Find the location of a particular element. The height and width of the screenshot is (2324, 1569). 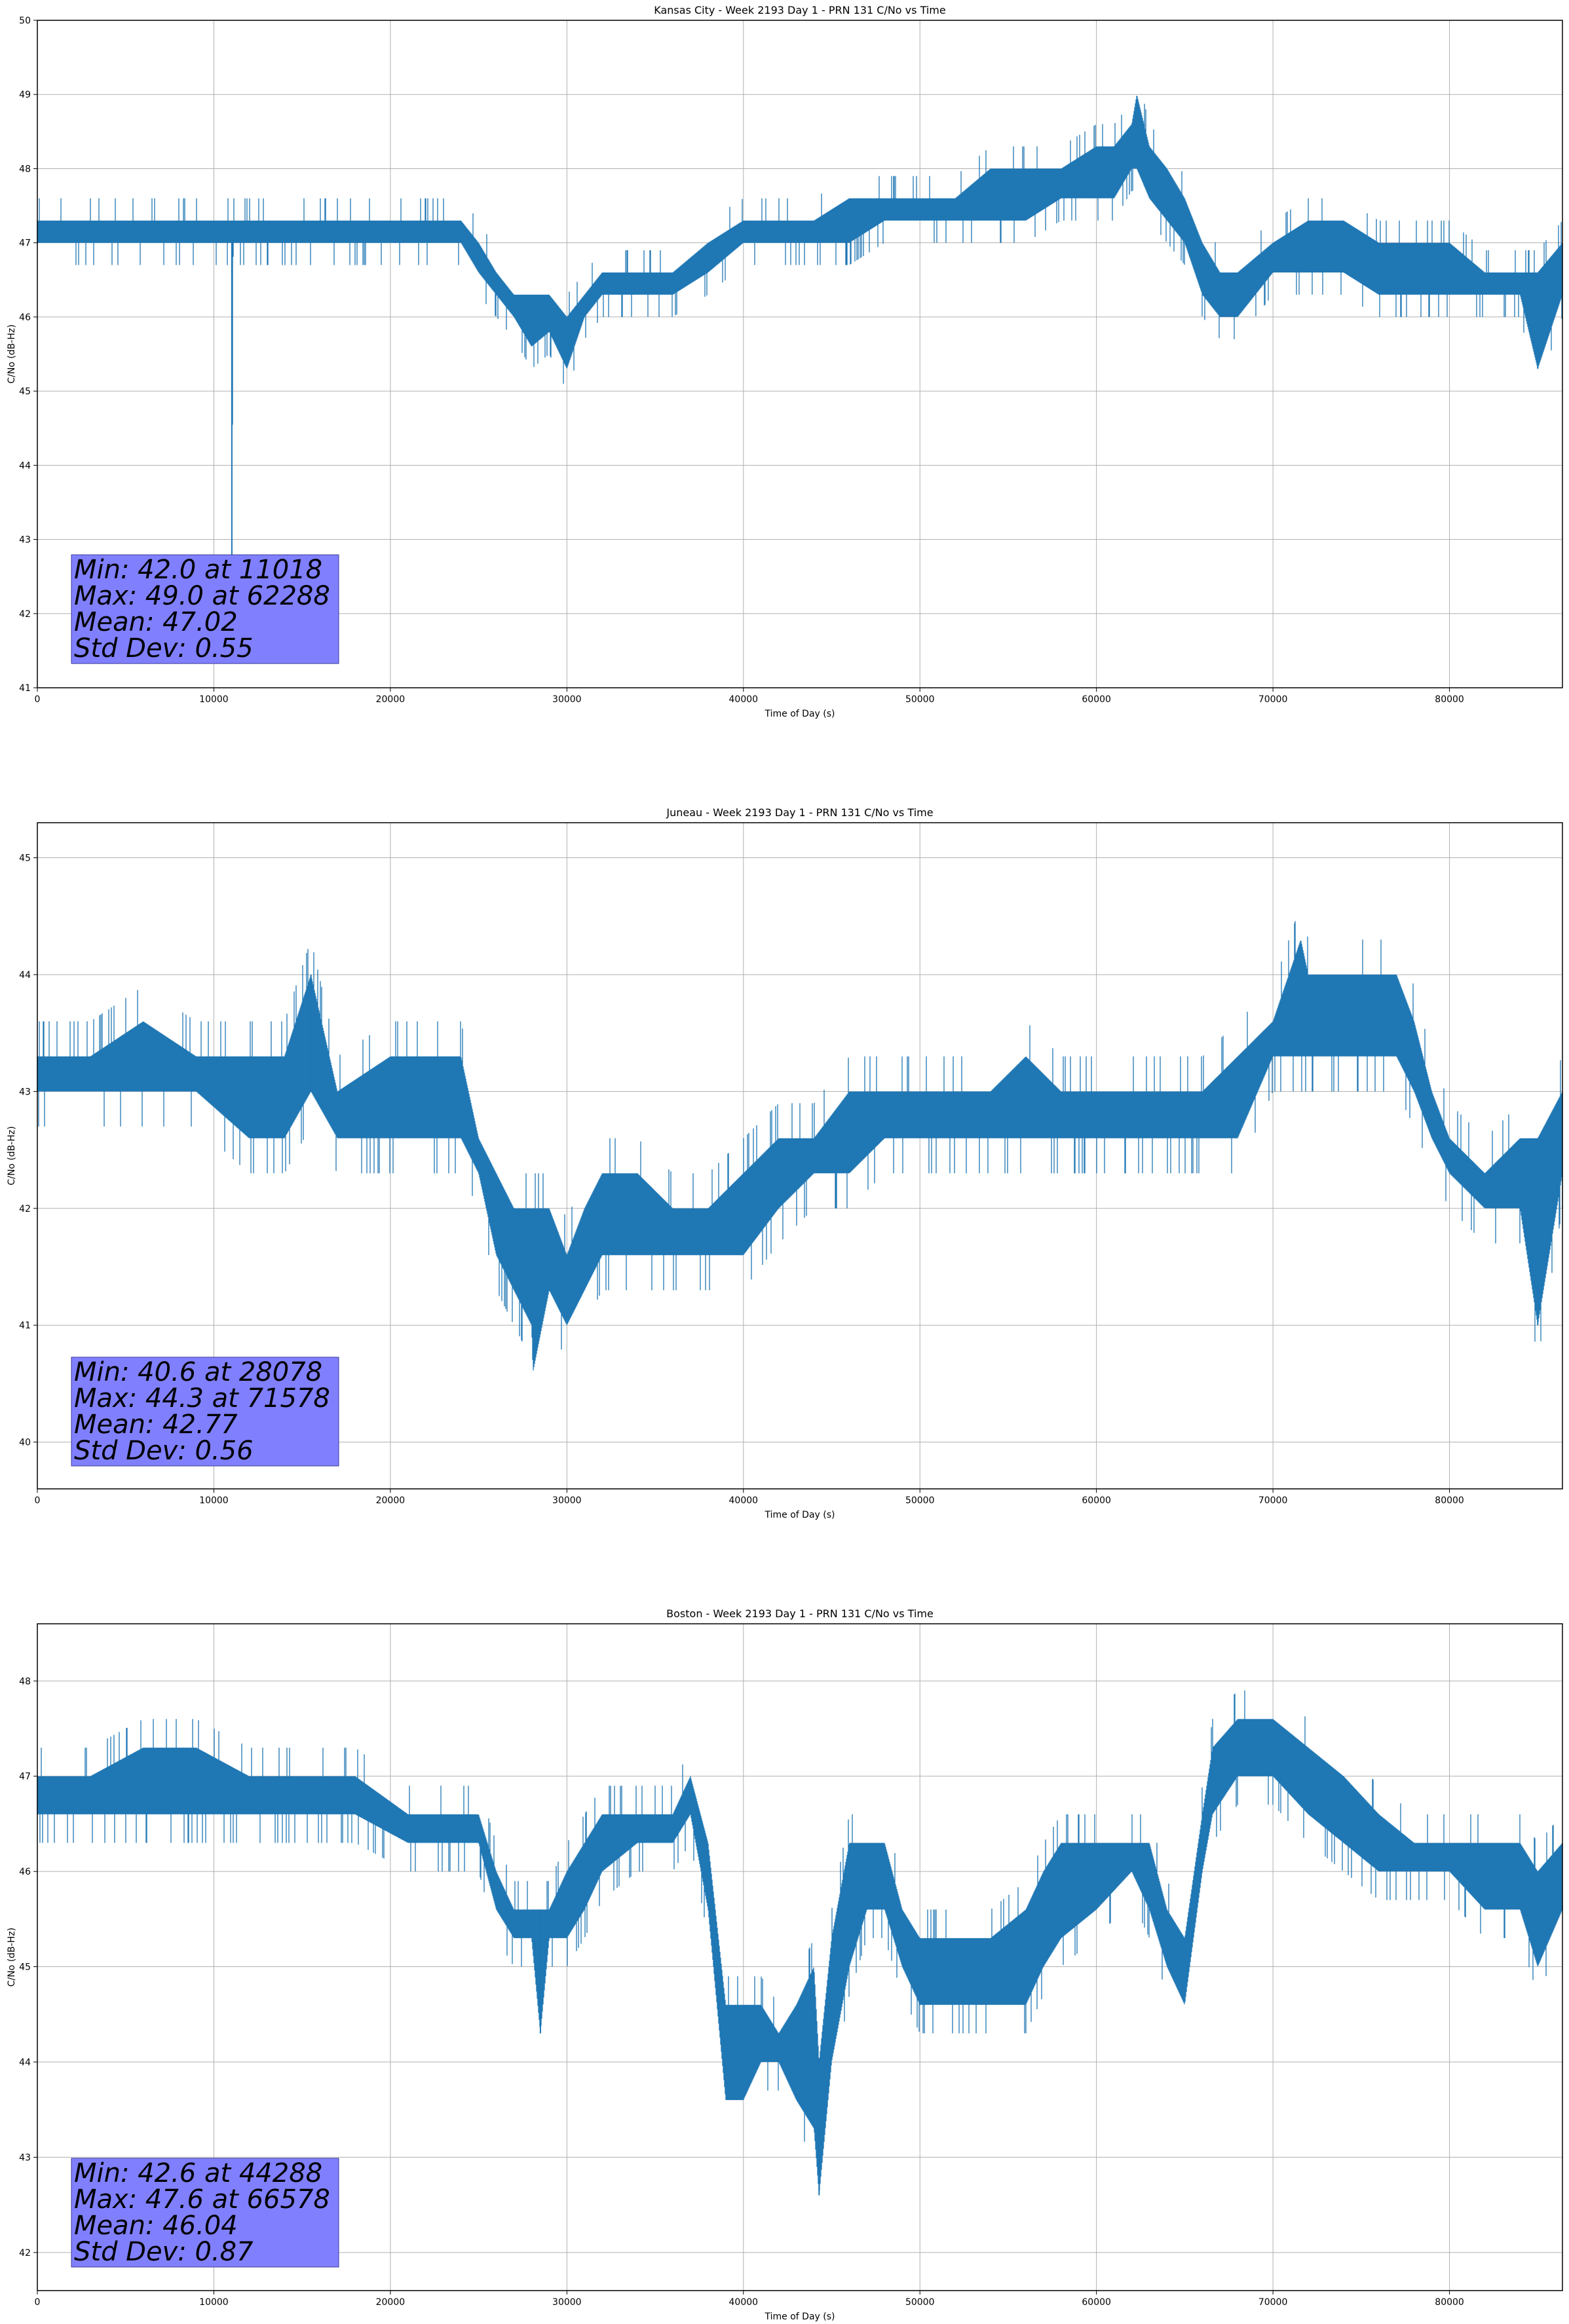

stats-line: Min: 40.6 at 28078 is located at coordinates (198, 1372).